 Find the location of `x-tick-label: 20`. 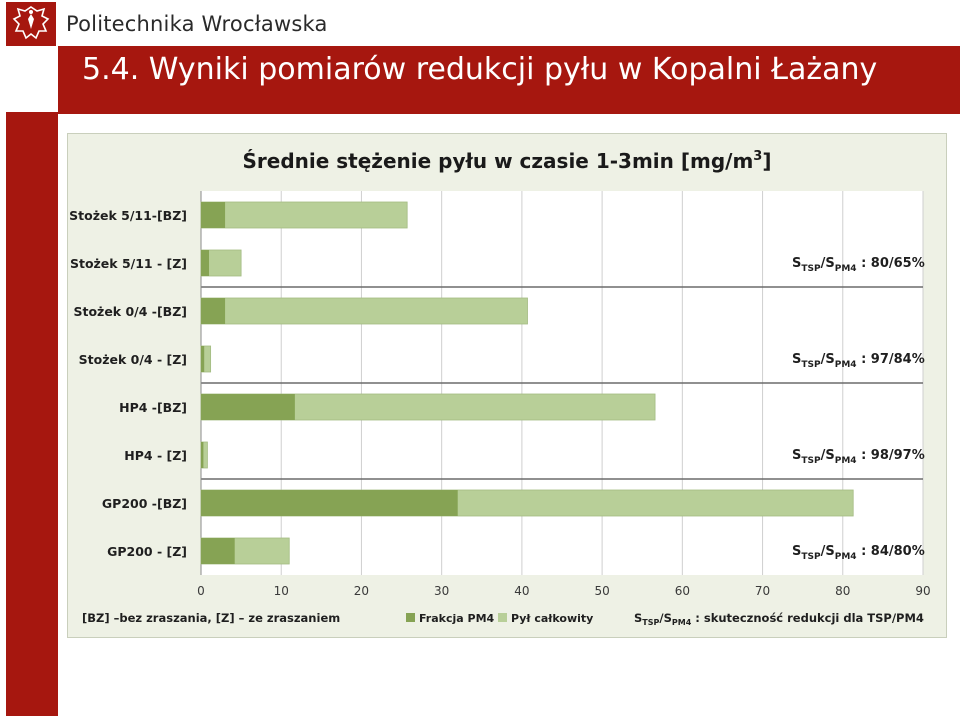

x-tick-label: 20 is located at coordinates (361, 591).